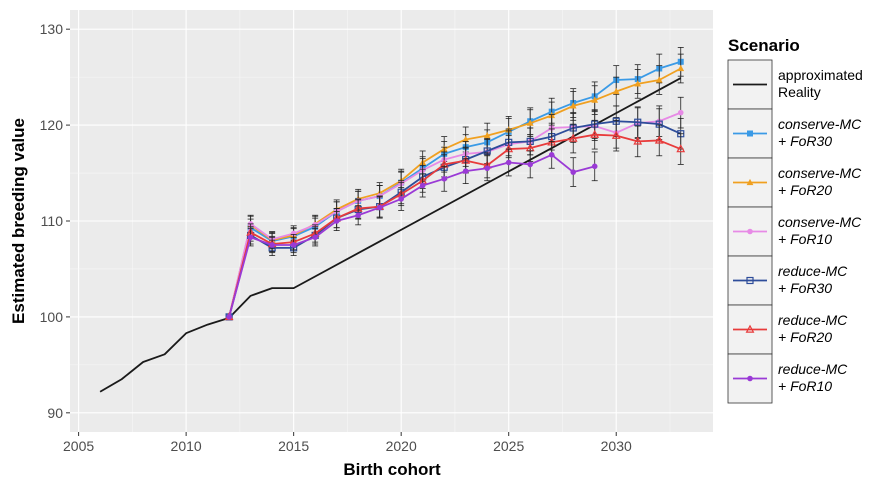 The image size is (877, 482). I want to click on x-tick-label: 2005, so click(78, 446).